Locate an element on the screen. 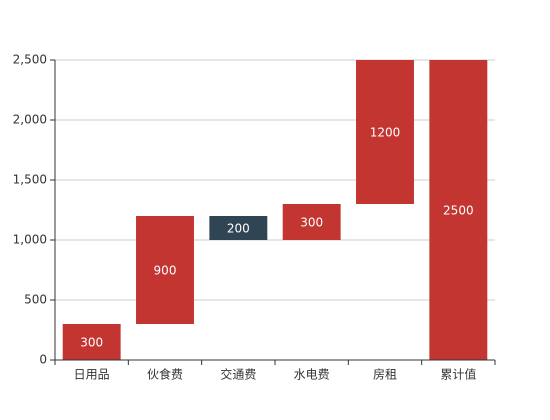  bar-value-label: 1200 is located at coordinates (385, 133).